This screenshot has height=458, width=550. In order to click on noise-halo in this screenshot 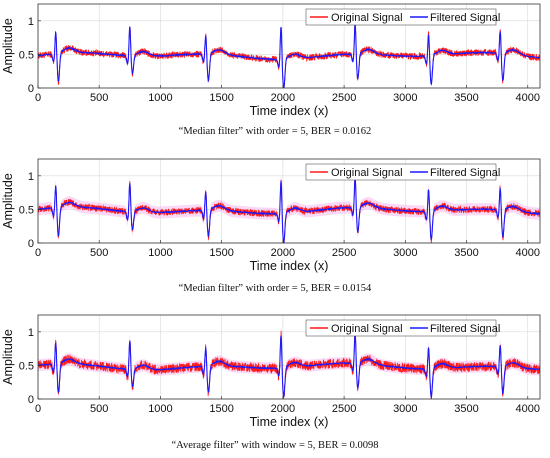, I will do `click(289, 207)`.